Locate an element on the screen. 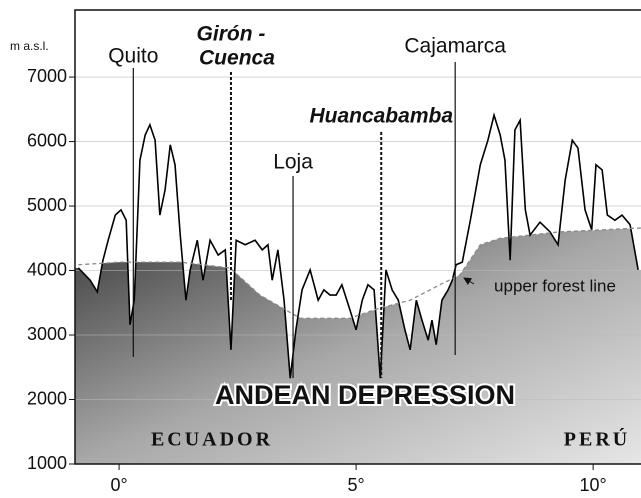 Image resolution: width=641 pixels, height=498 pixels. y-axis-label: m a.s.l. is located at coordinates (29, 46).